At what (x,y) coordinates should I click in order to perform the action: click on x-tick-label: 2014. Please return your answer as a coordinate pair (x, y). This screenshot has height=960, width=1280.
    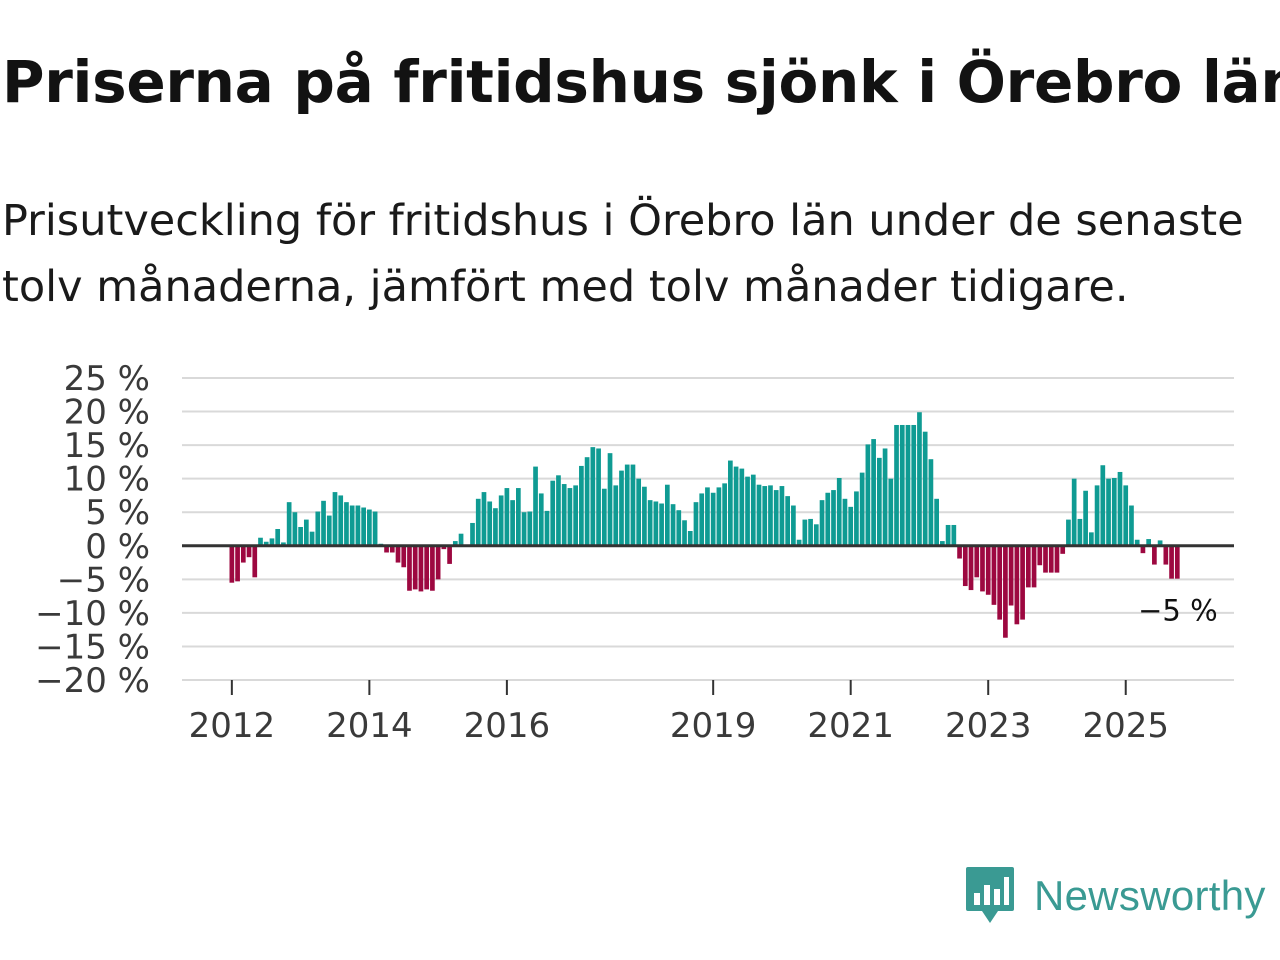
    Looking at the image, I should click on (369, 726).